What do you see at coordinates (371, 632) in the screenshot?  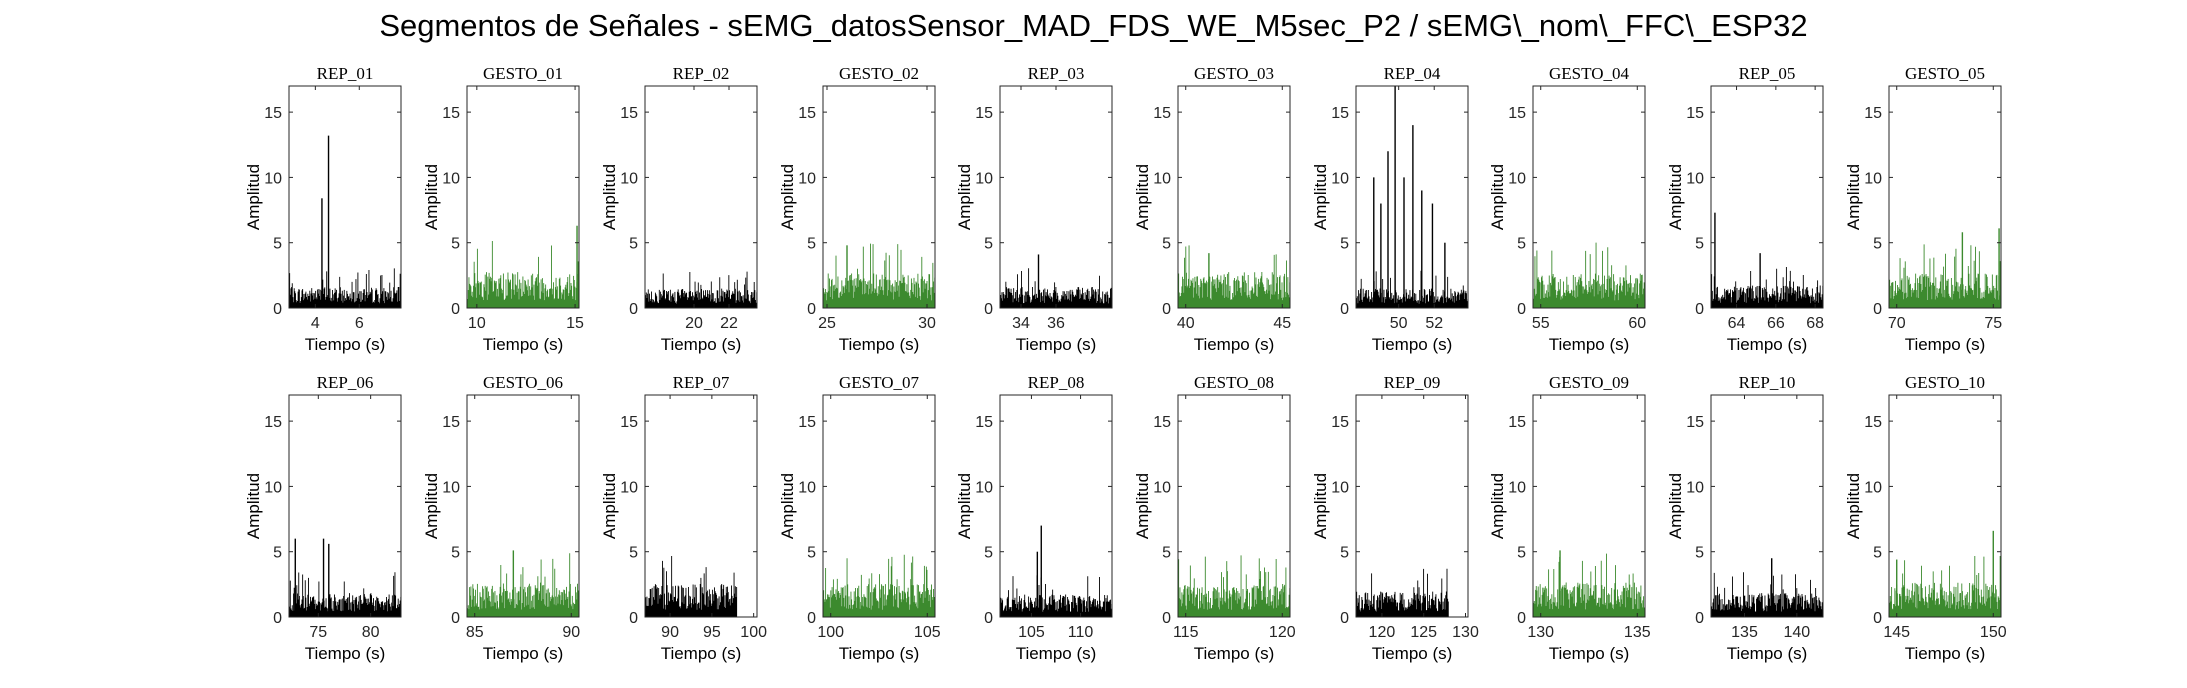 I see `x-tick-label: 80` at bounding box center [371, 632].